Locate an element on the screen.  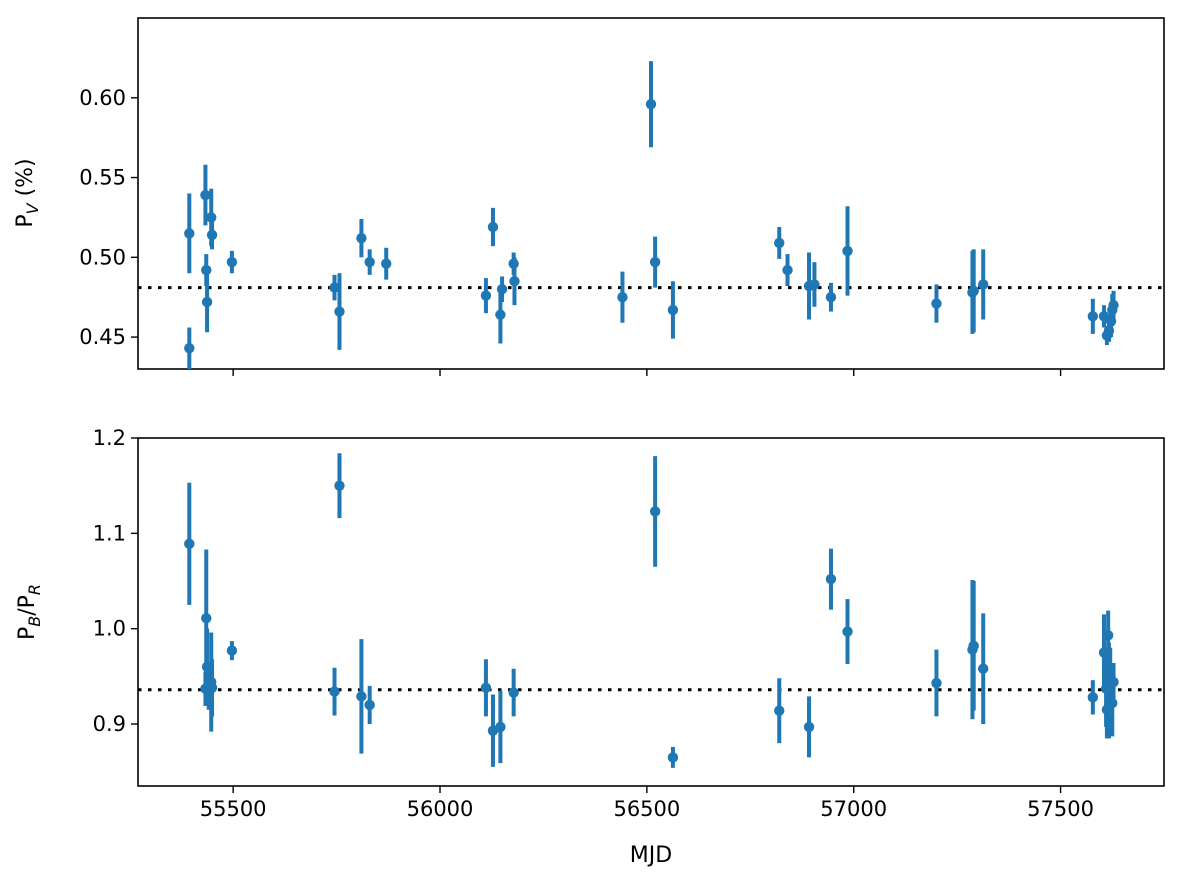
y-tick-label: 0.45 is located at coordinates (102, 337).